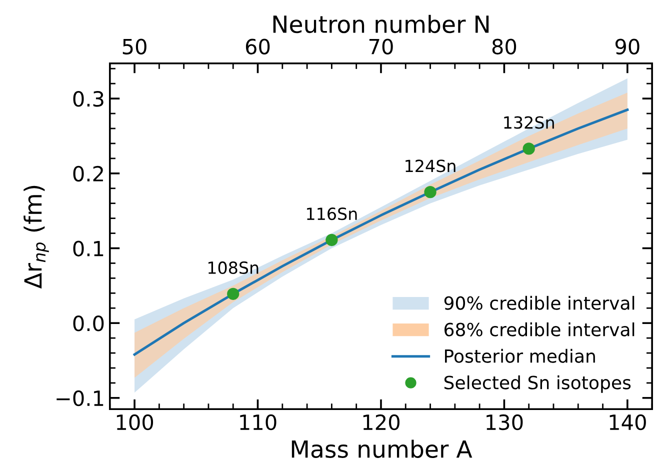 This screenshot has height=466, width=662. What do you see at coordinates (381, 46) in the screenshot?
I see `x2-tick-label: 70` at bounding box center [381, 46].